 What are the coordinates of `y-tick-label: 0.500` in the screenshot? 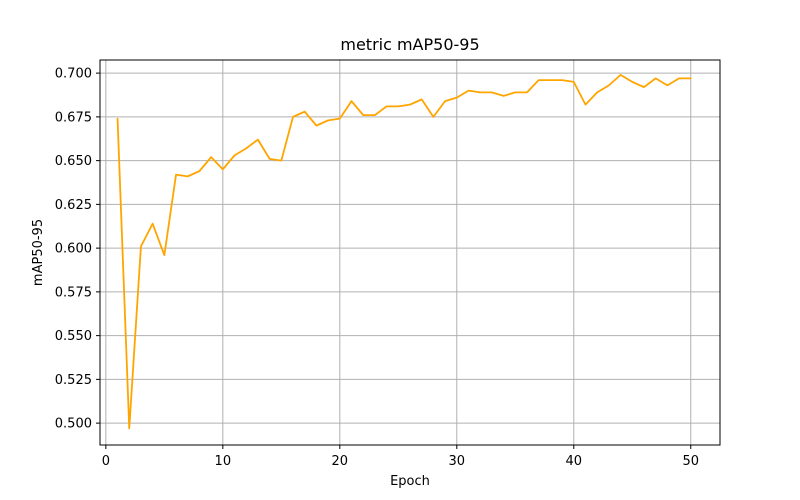 It's located at (73, 424).